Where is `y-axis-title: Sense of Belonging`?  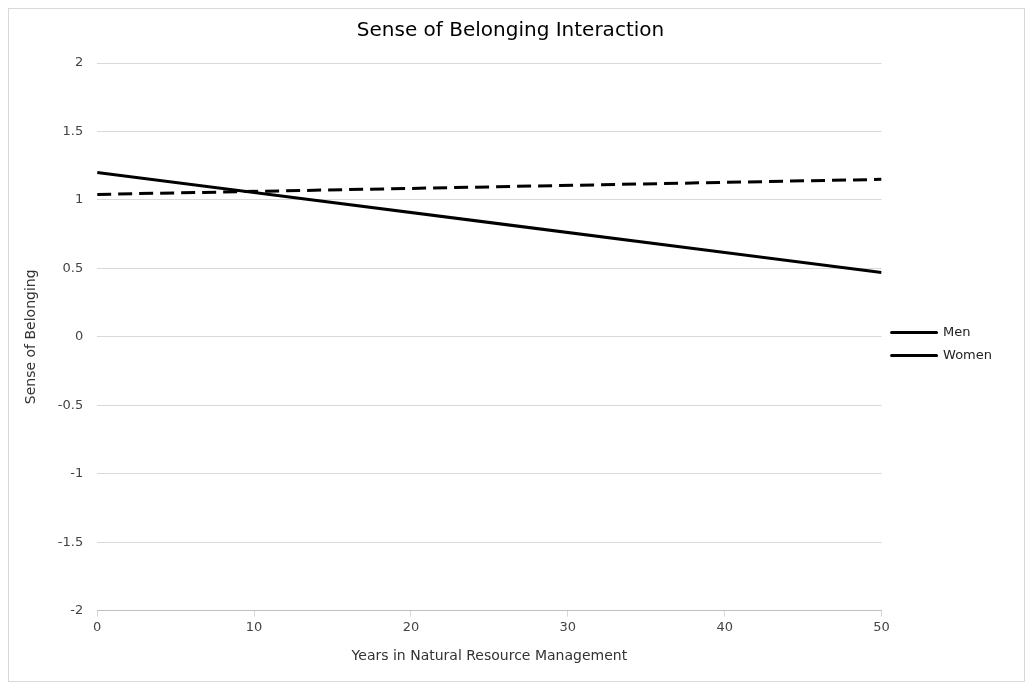 y-axis-title: Sense of Belonging is located at coordinates (30, 337).